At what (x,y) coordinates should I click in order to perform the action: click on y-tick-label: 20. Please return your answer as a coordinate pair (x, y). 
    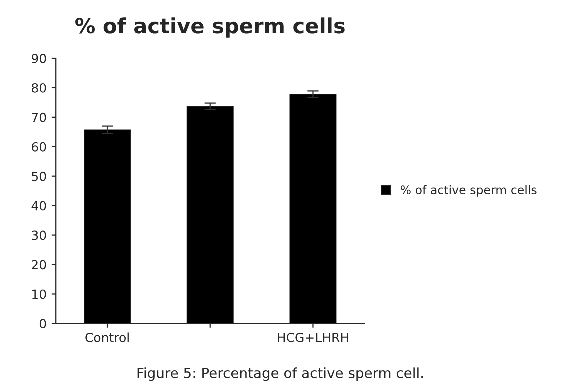
    Looking at the image, I should click on (39, 265).